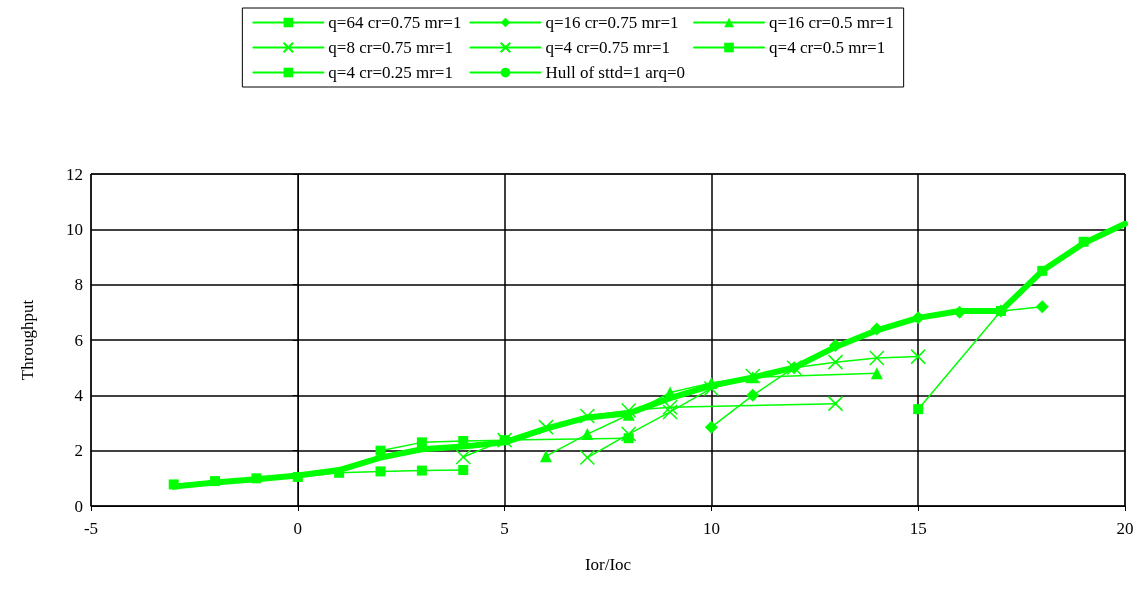 The height and width of the screenshot is (606, 1146). Describe the element at coordinates (615, 72) in the screenshot. I see `legend-label: Hull of sttd=1 arq=0` at that location.